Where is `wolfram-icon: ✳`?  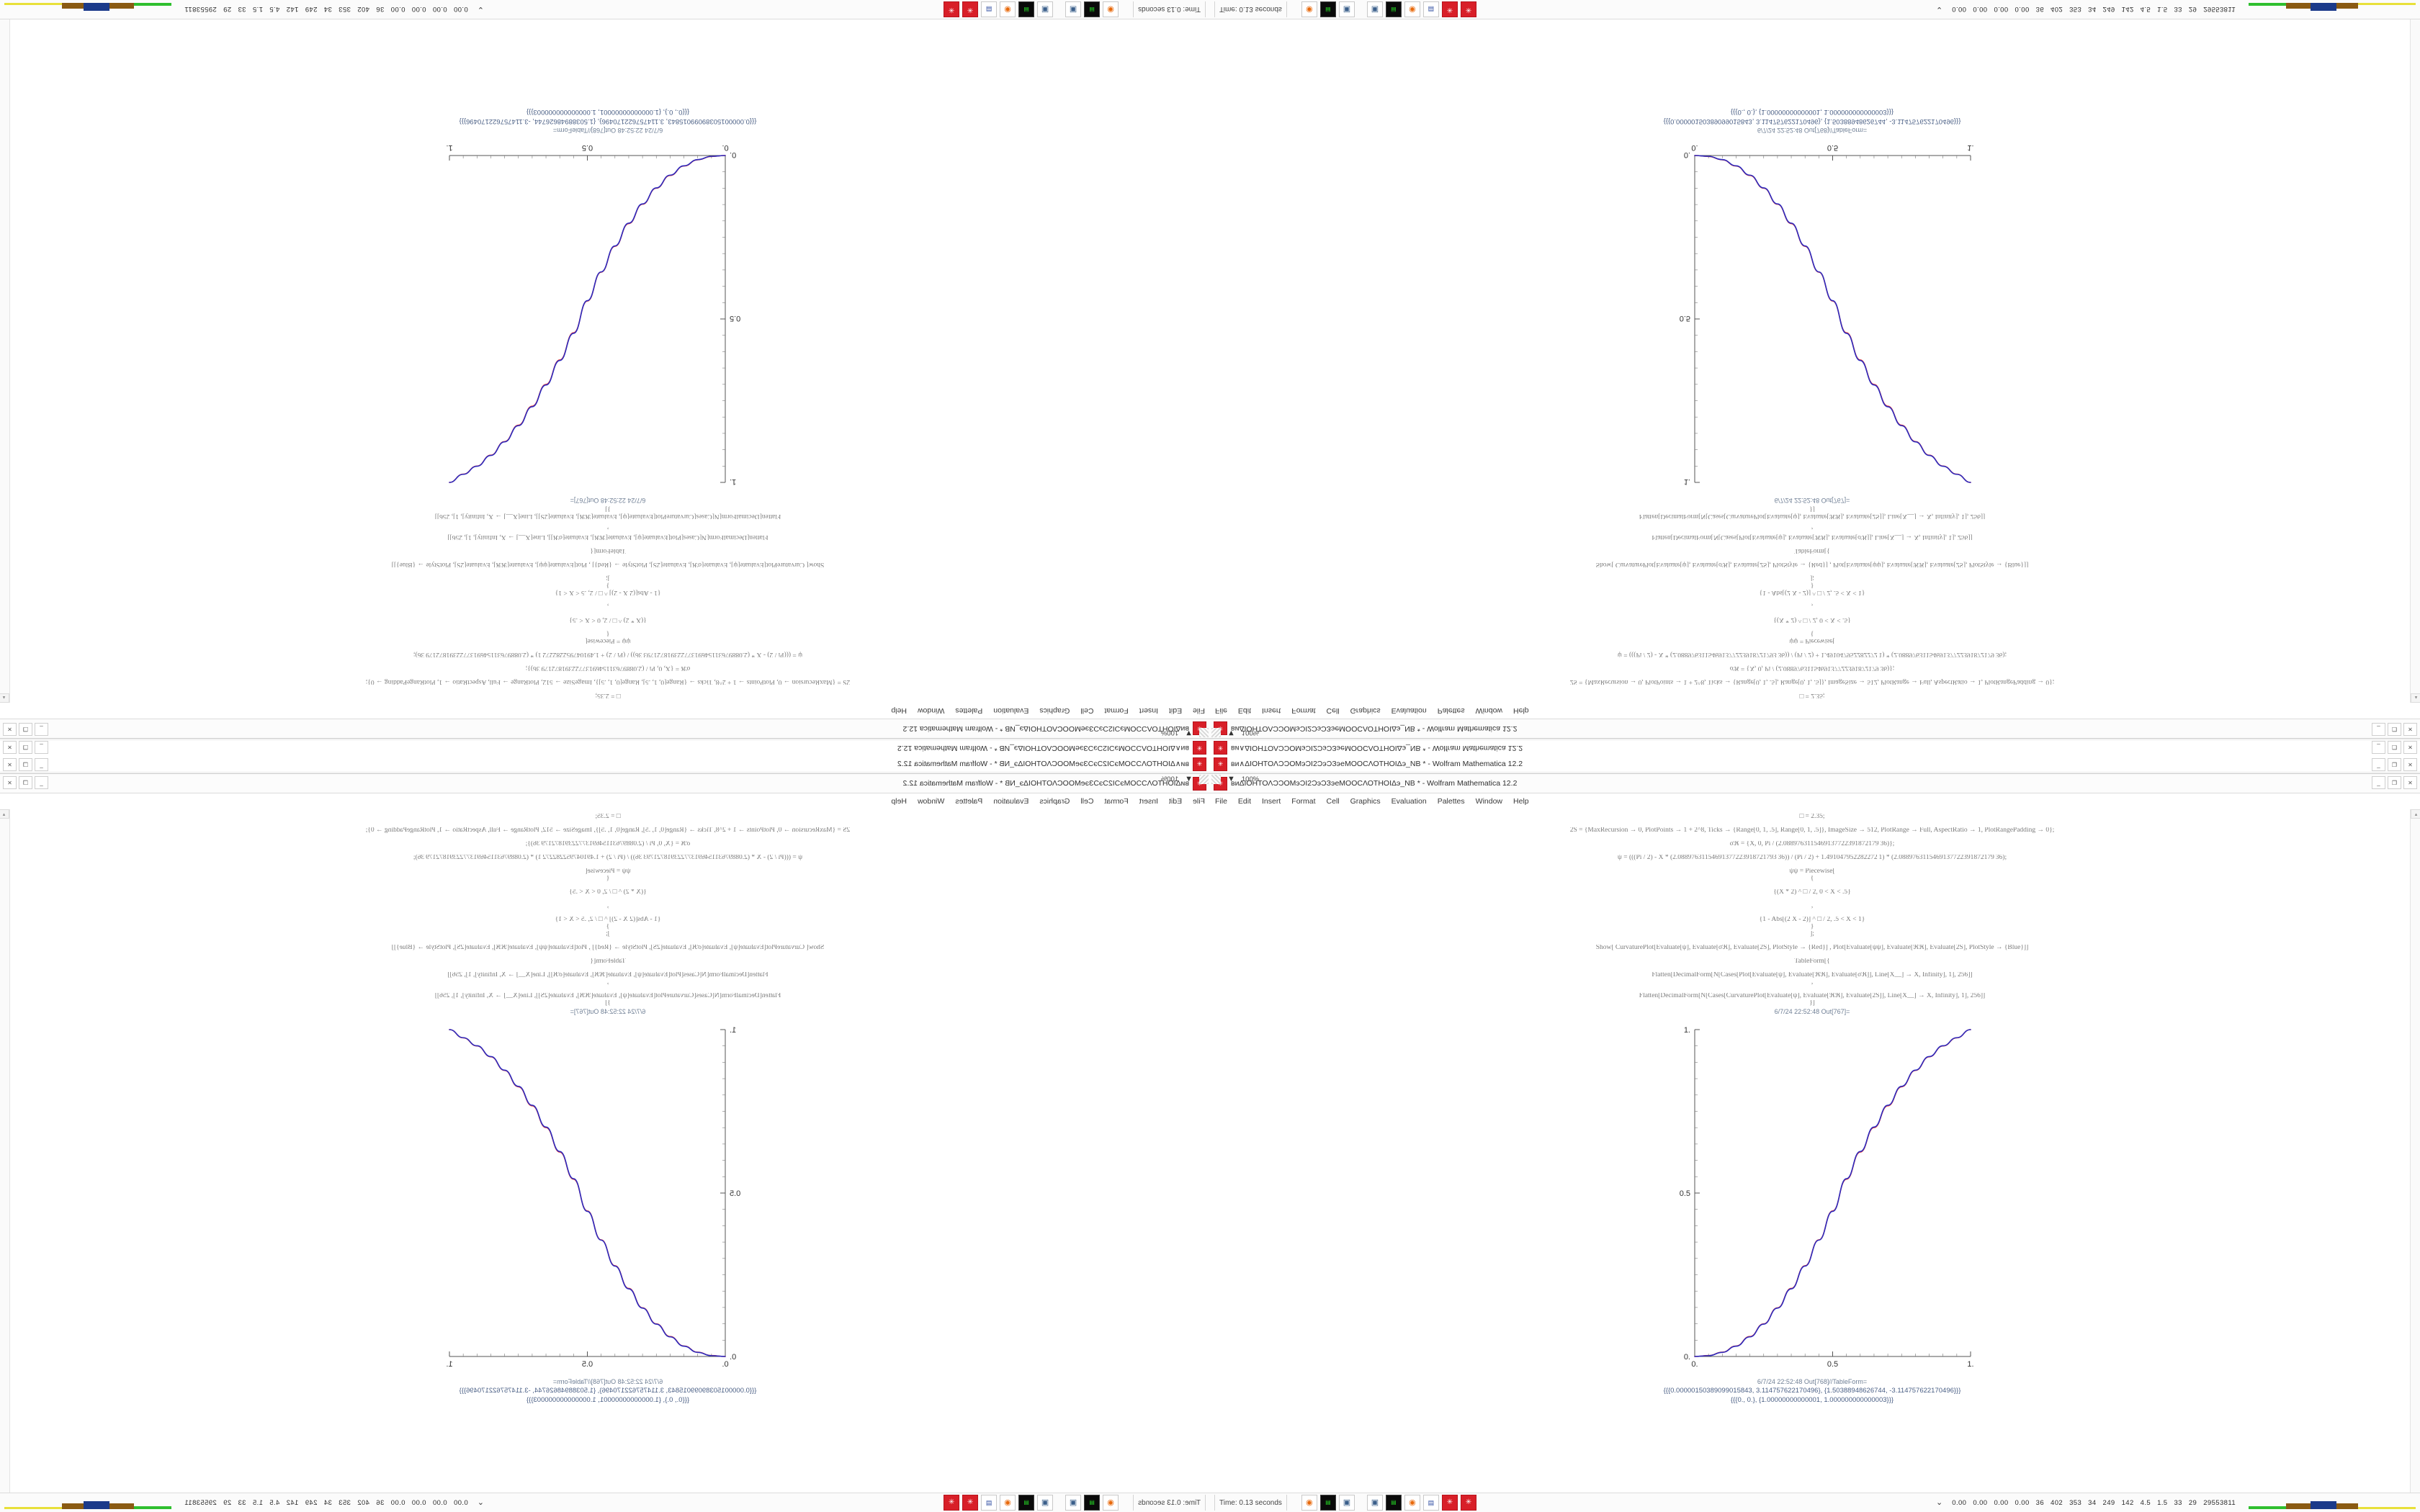
wolfram-icon: ✳ is located at coordinates (971, 9).